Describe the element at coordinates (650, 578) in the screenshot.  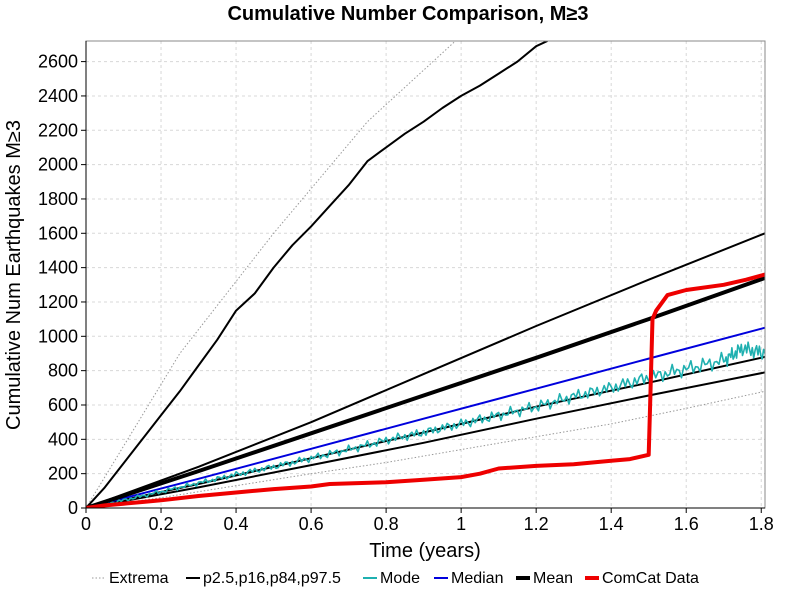
I see `legend-label: ComCat Data` at that location.